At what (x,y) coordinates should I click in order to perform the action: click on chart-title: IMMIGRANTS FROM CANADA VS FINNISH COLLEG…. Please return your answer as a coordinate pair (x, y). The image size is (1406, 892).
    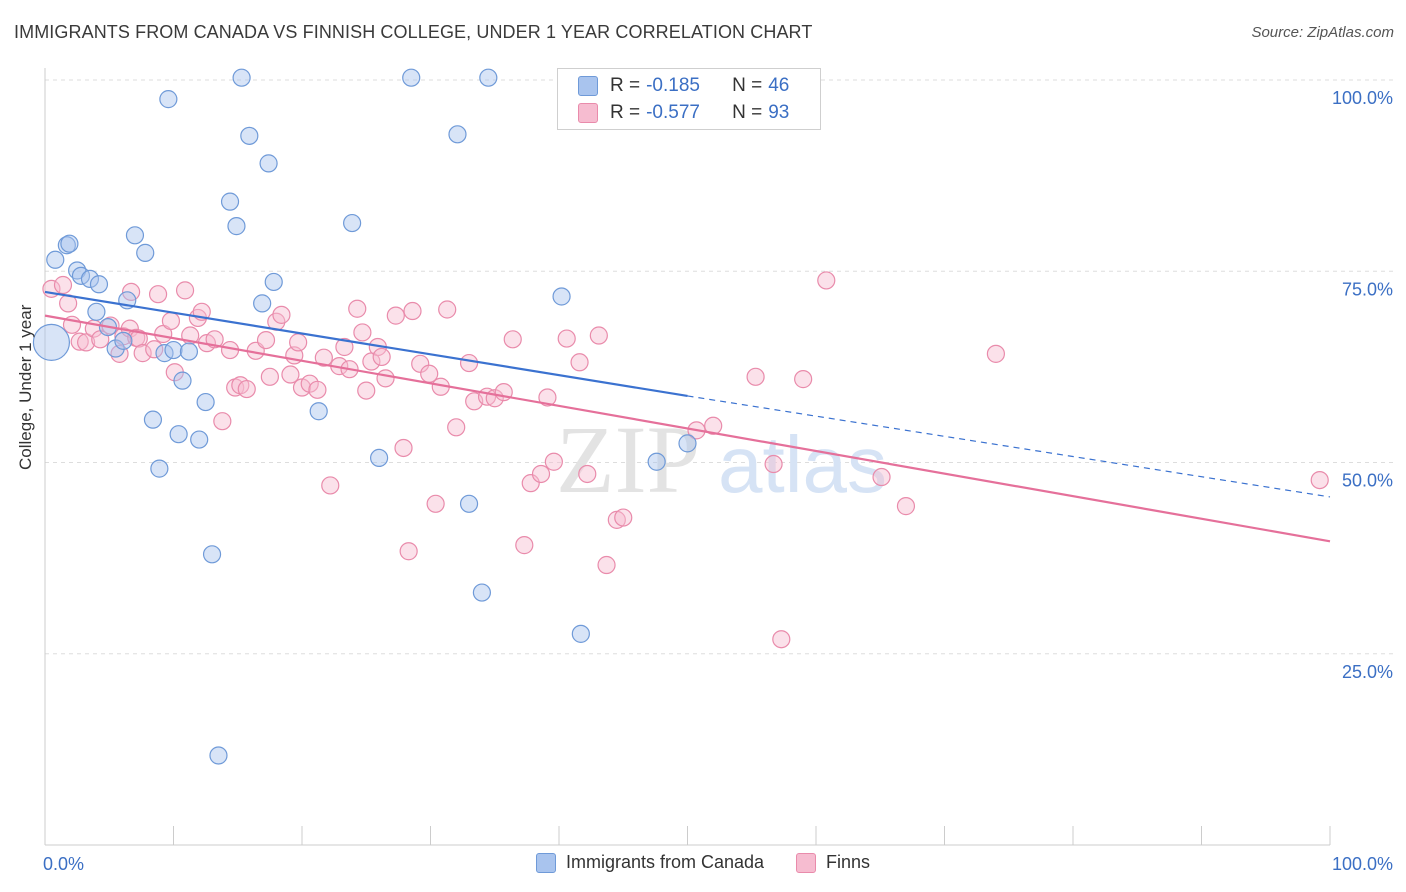
    Looking at the image, I should click on (413, 32).